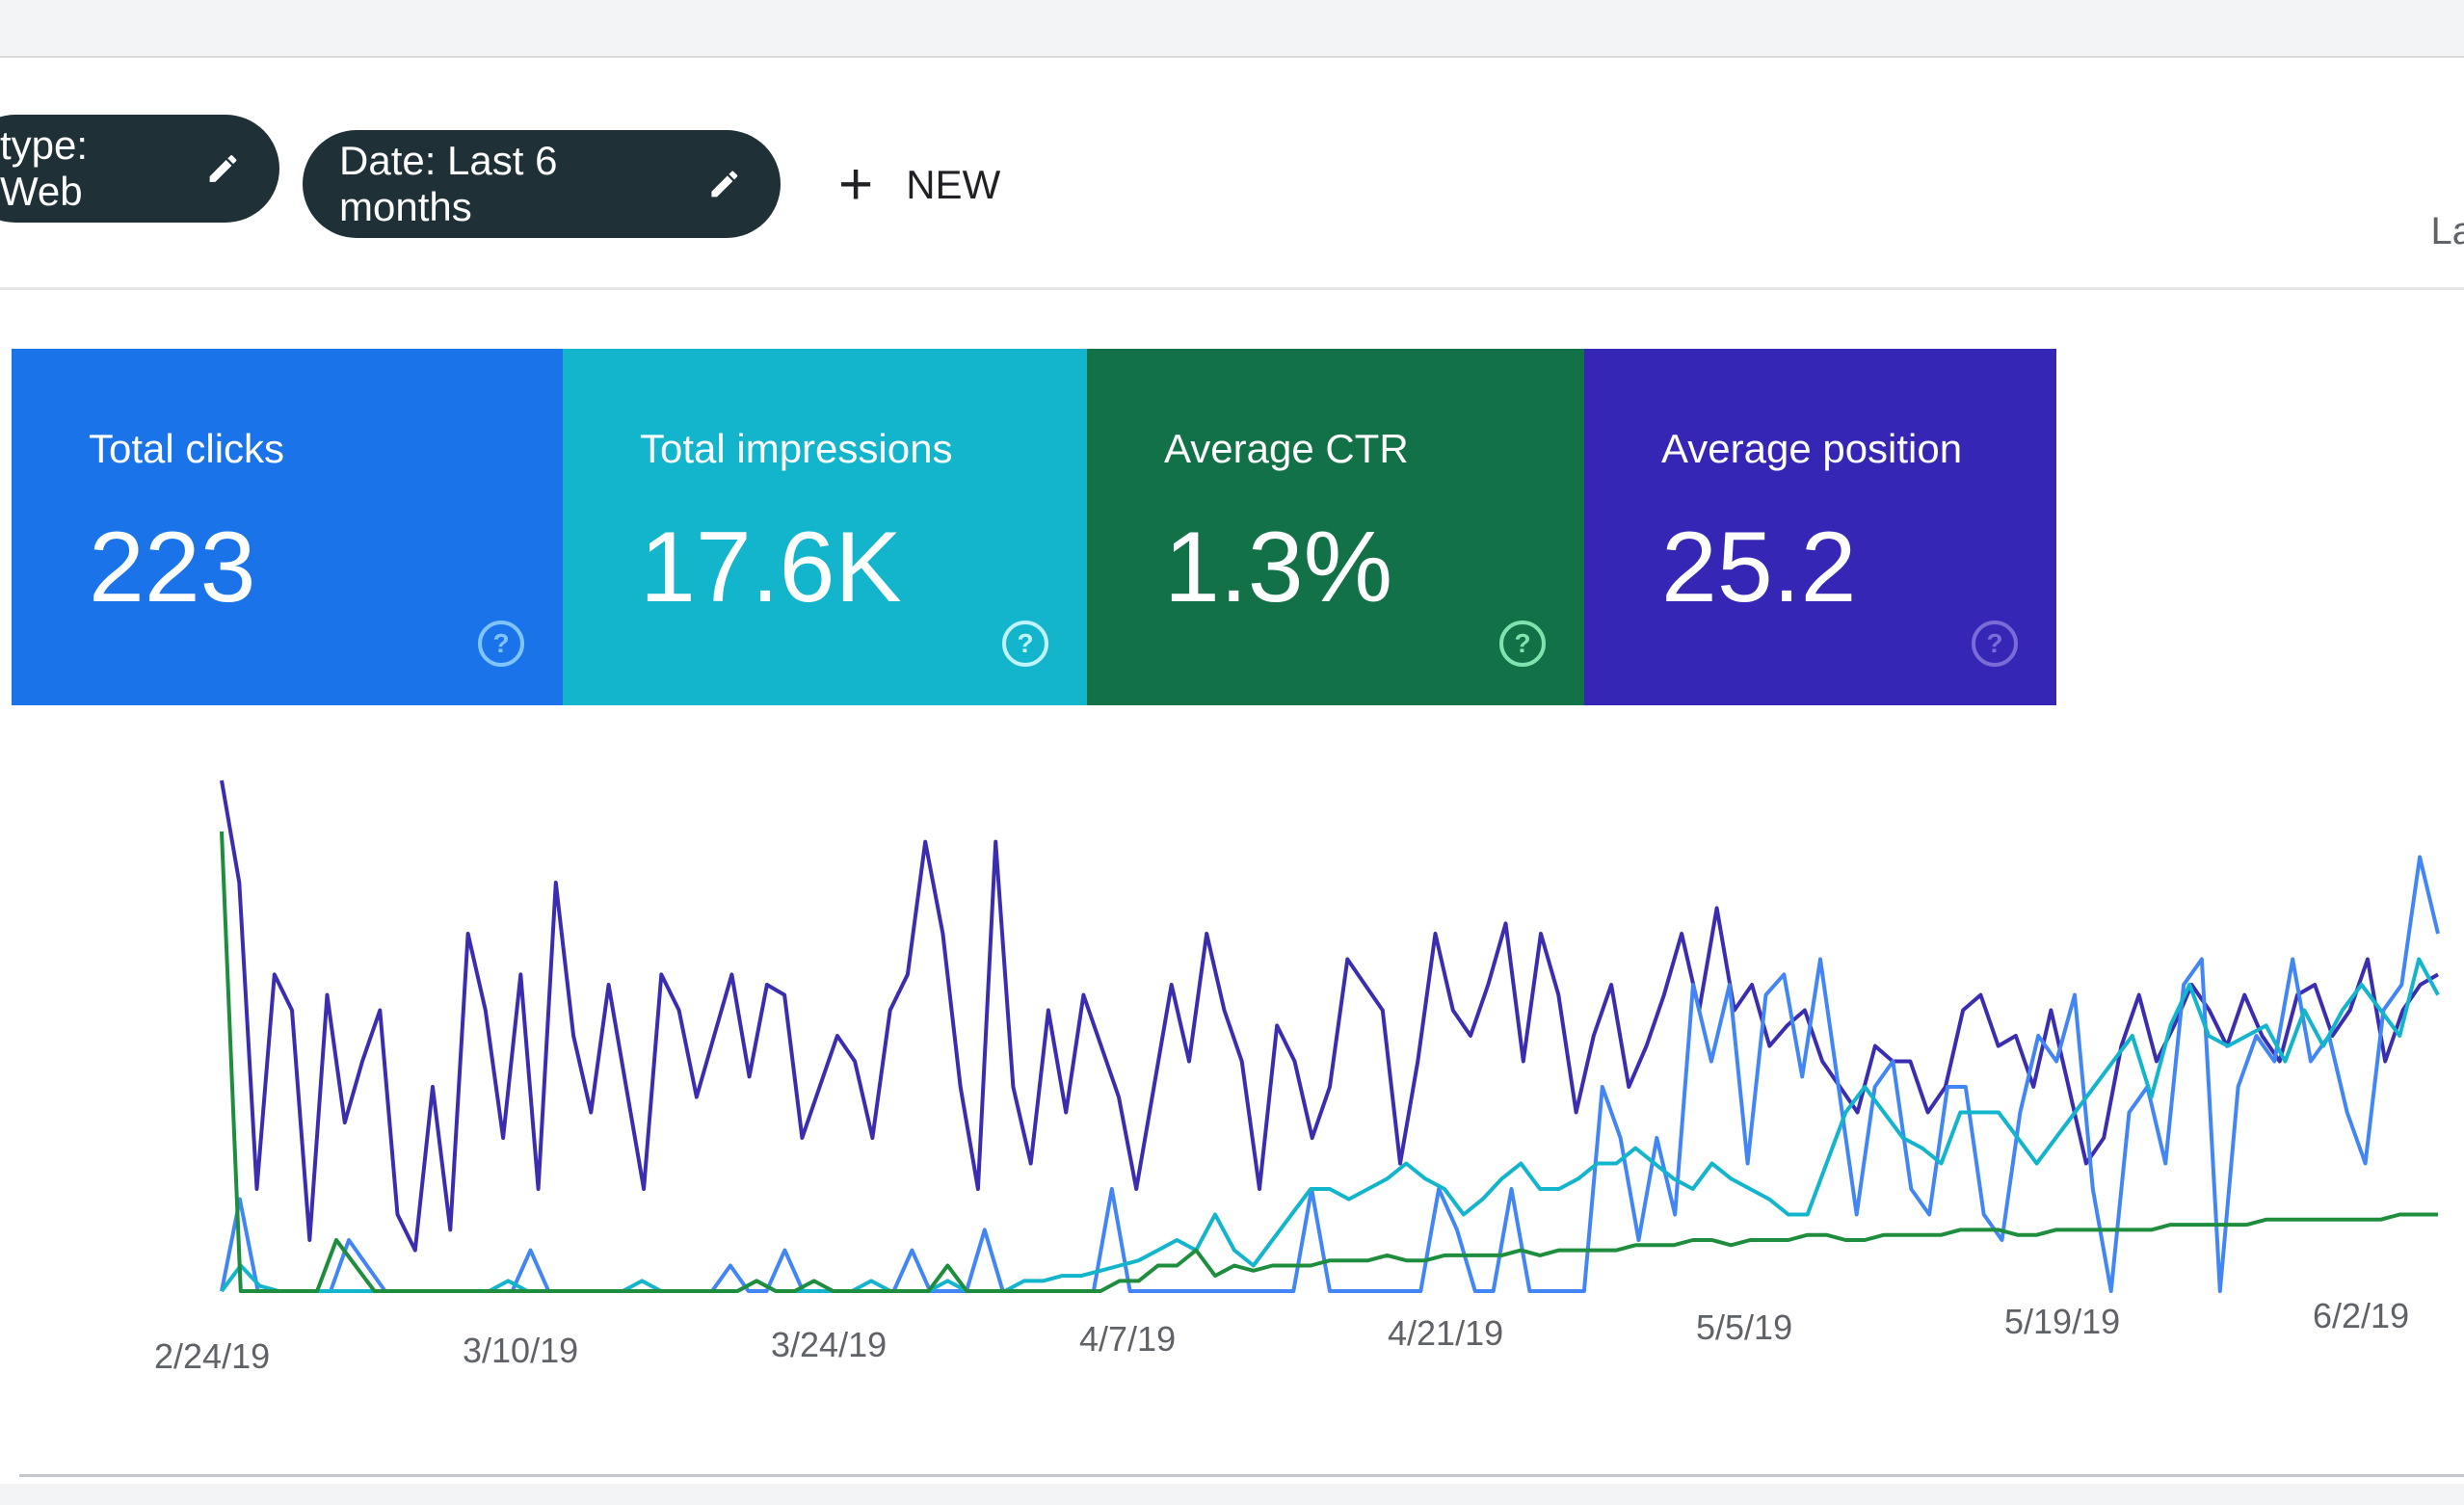 This screenshot has height=1505, width=2464. What do you see at coordinates (1286, 448) in the screenshot?
I see `card-label: Average CTR` at bounding box center [1286, 448].